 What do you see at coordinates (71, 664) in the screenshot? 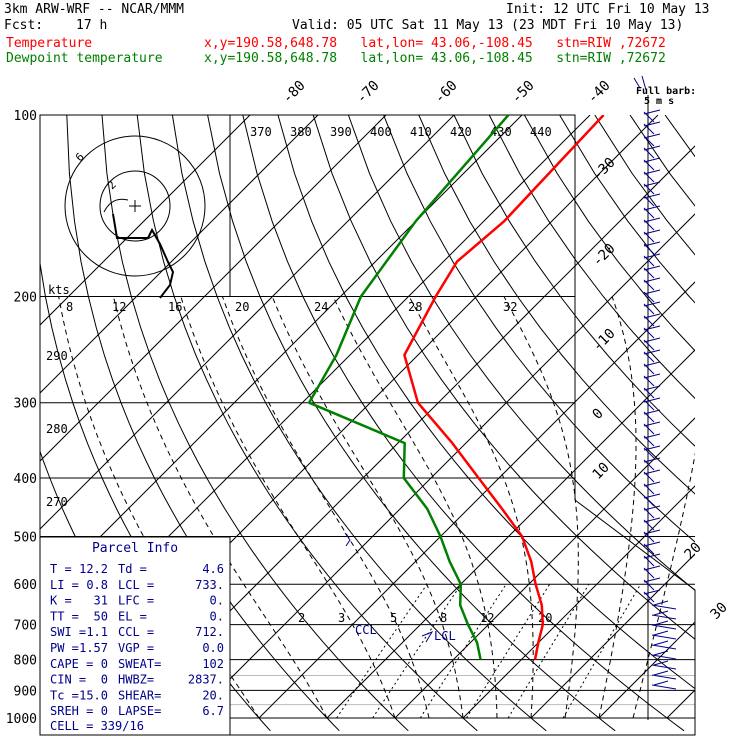
I see `parcel-param-label: CAPE =` at bounding box center [71, 664].